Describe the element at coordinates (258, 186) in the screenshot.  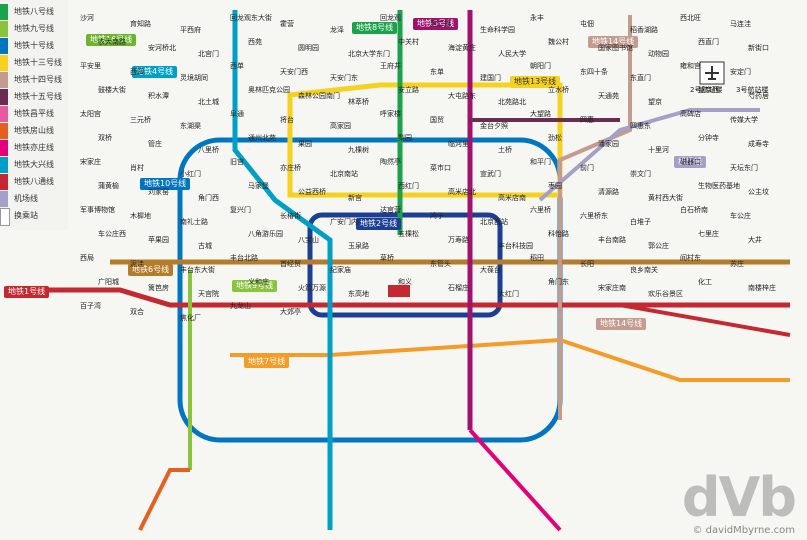
I see `station-label: 马家堡` at that location.